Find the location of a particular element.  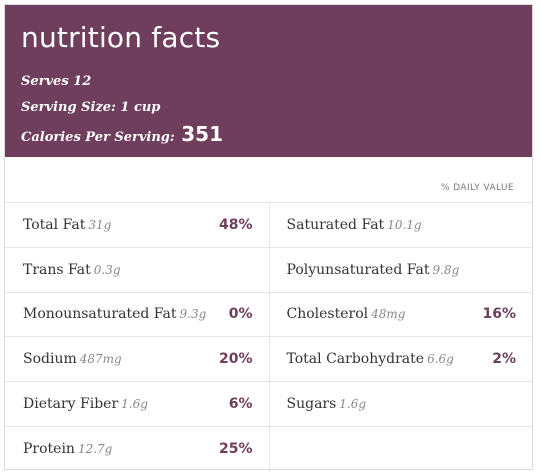

nutrient-amount: 31g is located at coordinates (100, 224).